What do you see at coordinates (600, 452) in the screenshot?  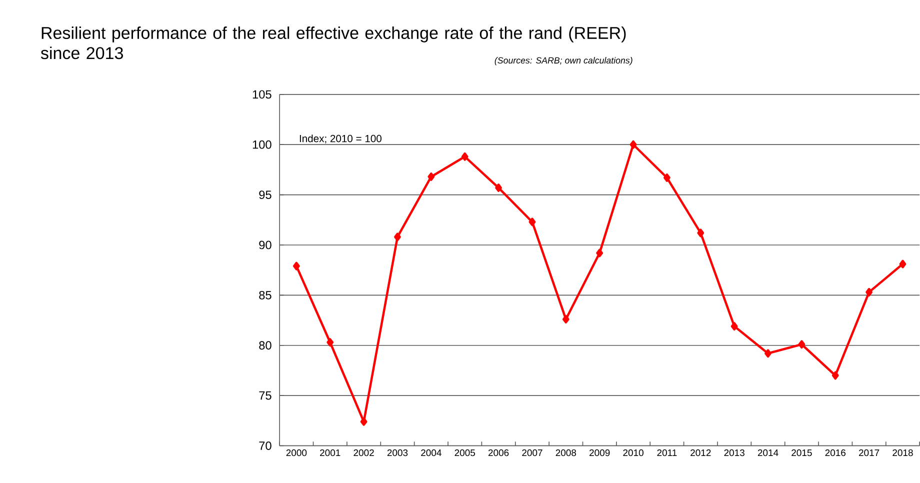 I see `x-tick-label: 2009` at bounding box center [600, 452].